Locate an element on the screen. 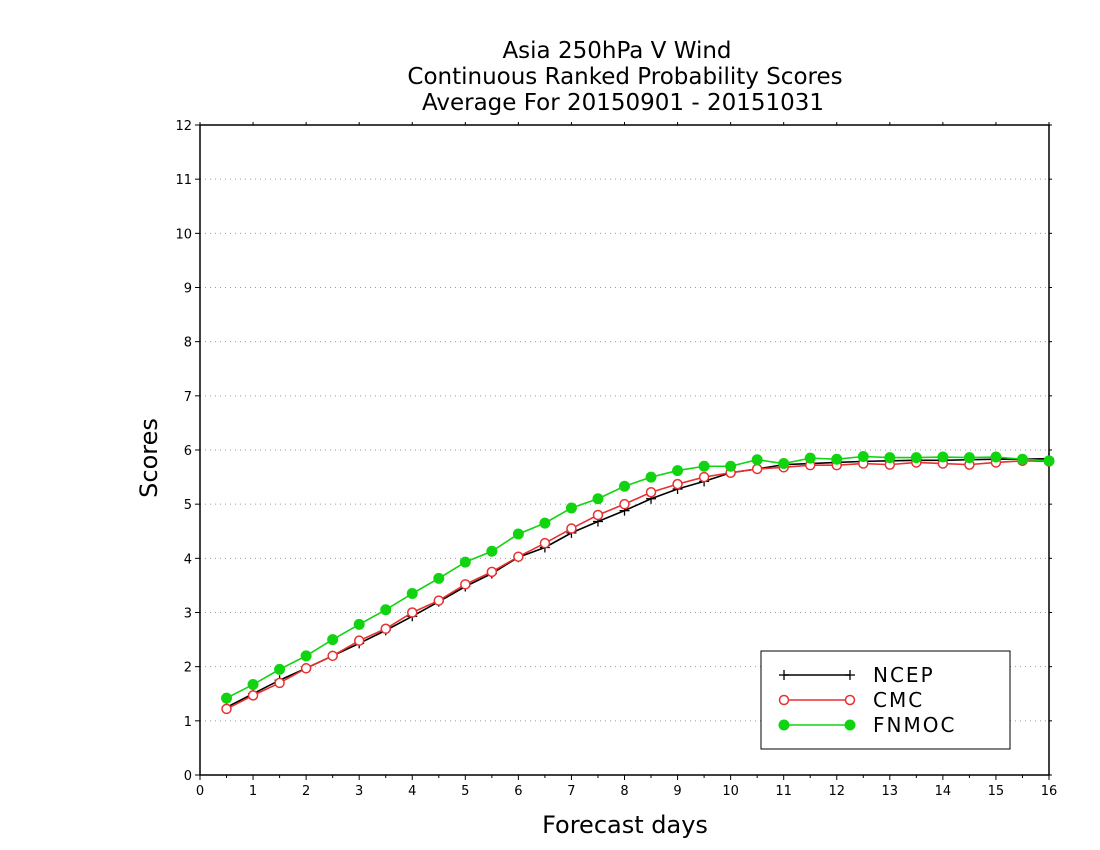 The image size is (1100, 850). y-axis-label: Scores is located at coordinates (149, 458).